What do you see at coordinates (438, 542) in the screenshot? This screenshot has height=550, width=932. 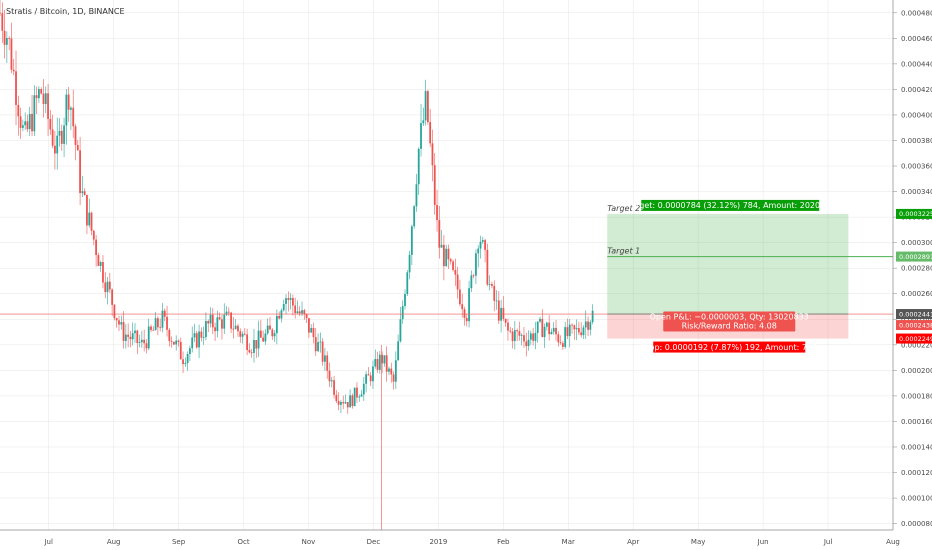 I see `x-tick-label: 2019` at bounding box center [438, 542].